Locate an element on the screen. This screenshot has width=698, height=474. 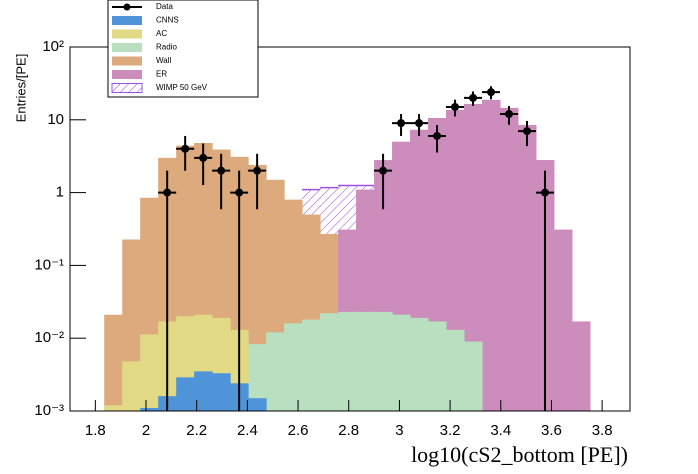
x-tick-label: 3 is located at coordinates (399, 430).